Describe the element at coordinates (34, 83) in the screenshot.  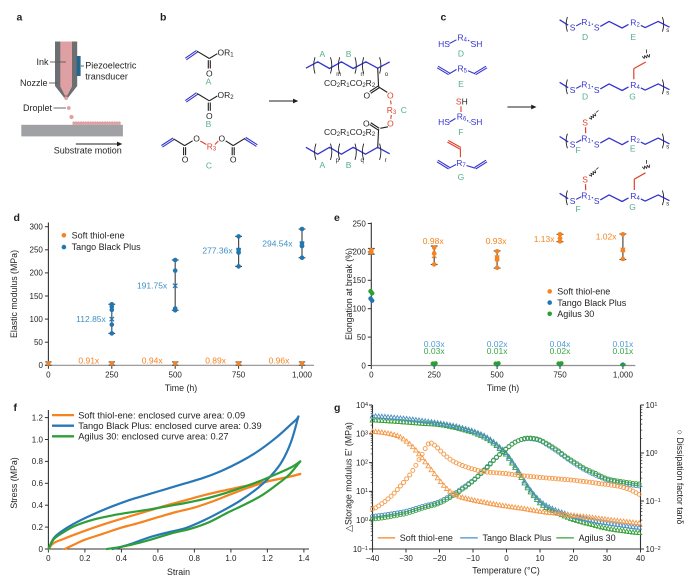
I see `svg-text: Nozzle` at that location.